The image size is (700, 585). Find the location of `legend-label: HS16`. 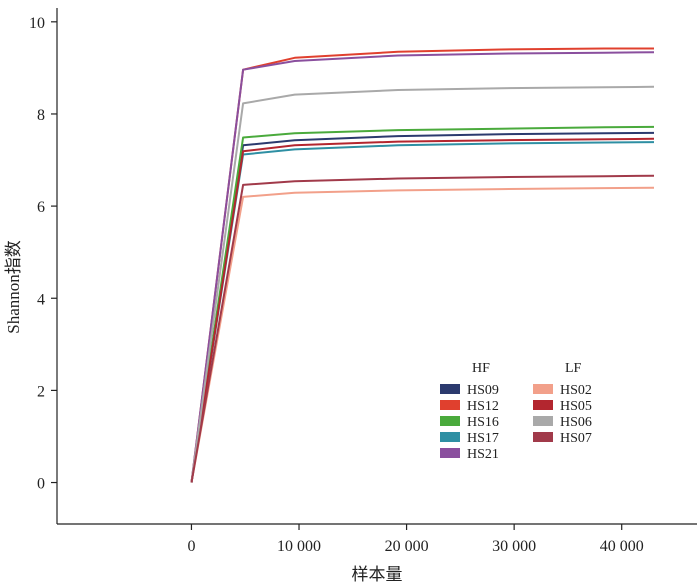

legend-label: HS16 is located at coordinates (483, 422).